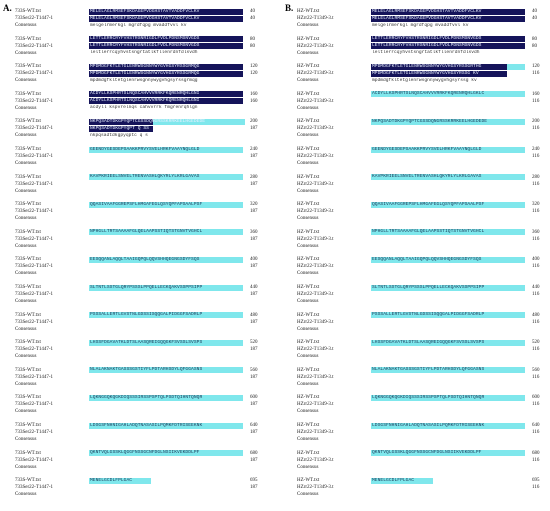  I want to click on position-numbers: 240 116, so click(541, 153).